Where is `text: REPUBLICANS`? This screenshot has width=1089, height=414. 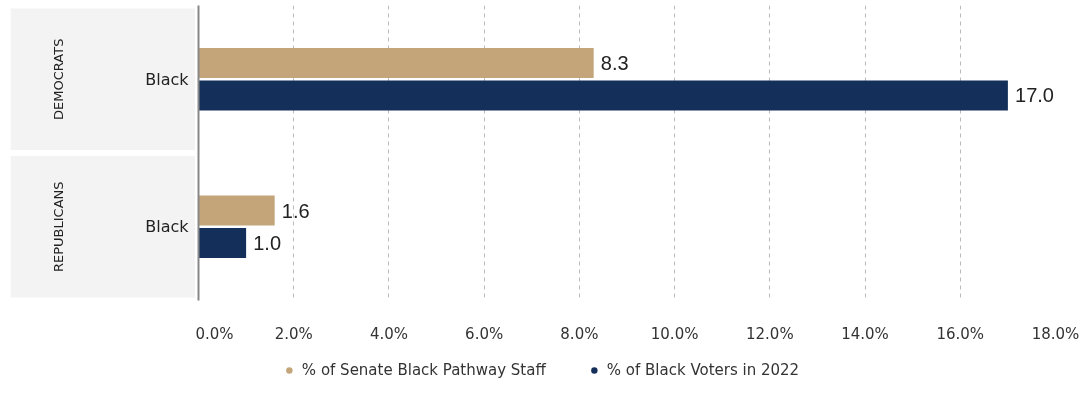
text: REPUBLICANS is located at coordinates (58, 227).